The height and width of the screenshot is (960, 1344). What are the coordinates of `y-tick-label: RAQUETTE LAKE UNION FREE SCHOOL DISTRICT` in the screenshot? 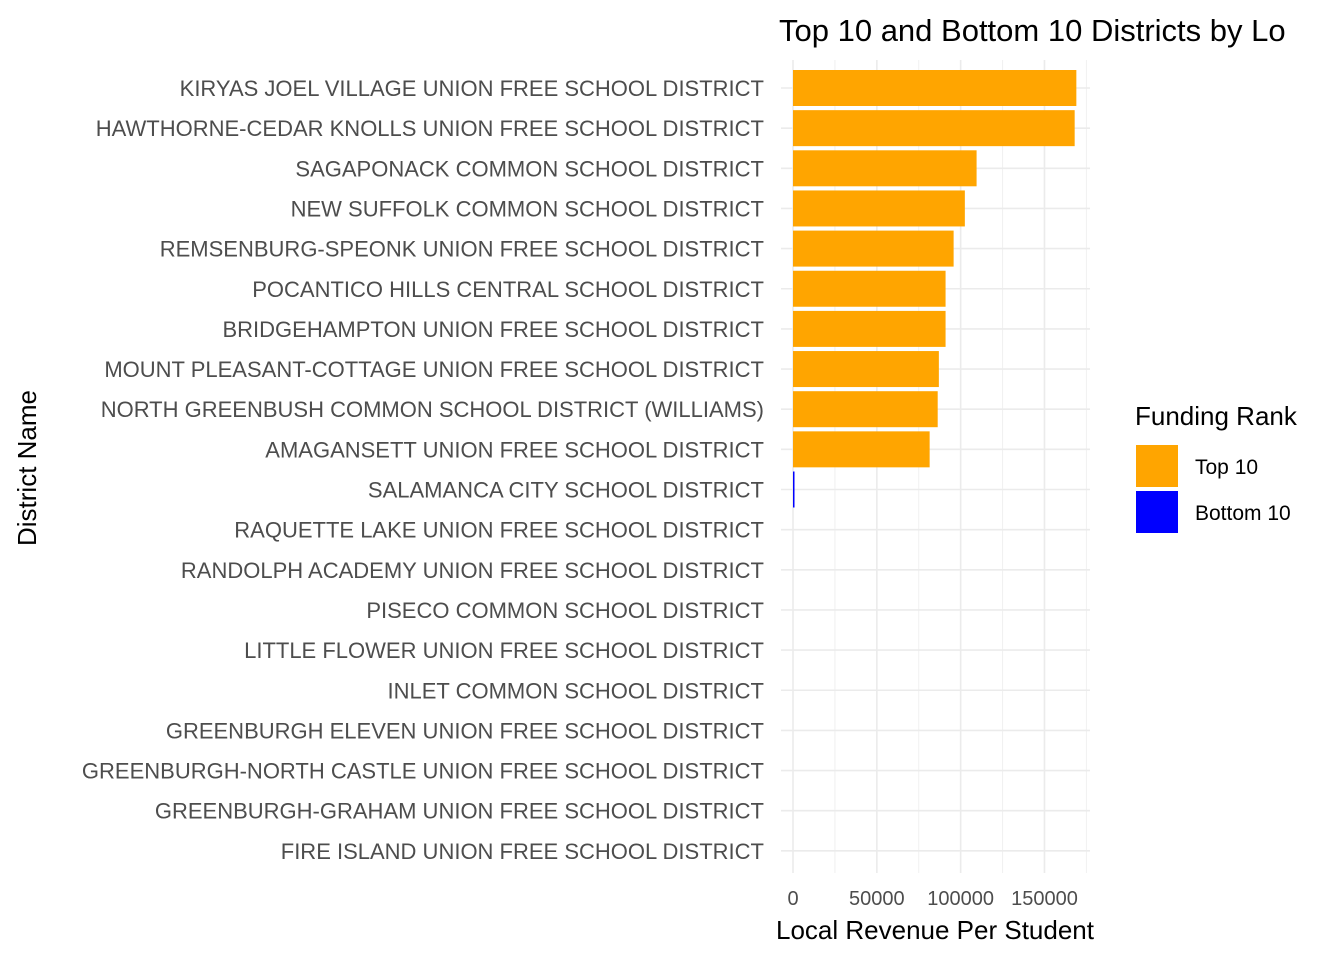 It's located at (499, 530).